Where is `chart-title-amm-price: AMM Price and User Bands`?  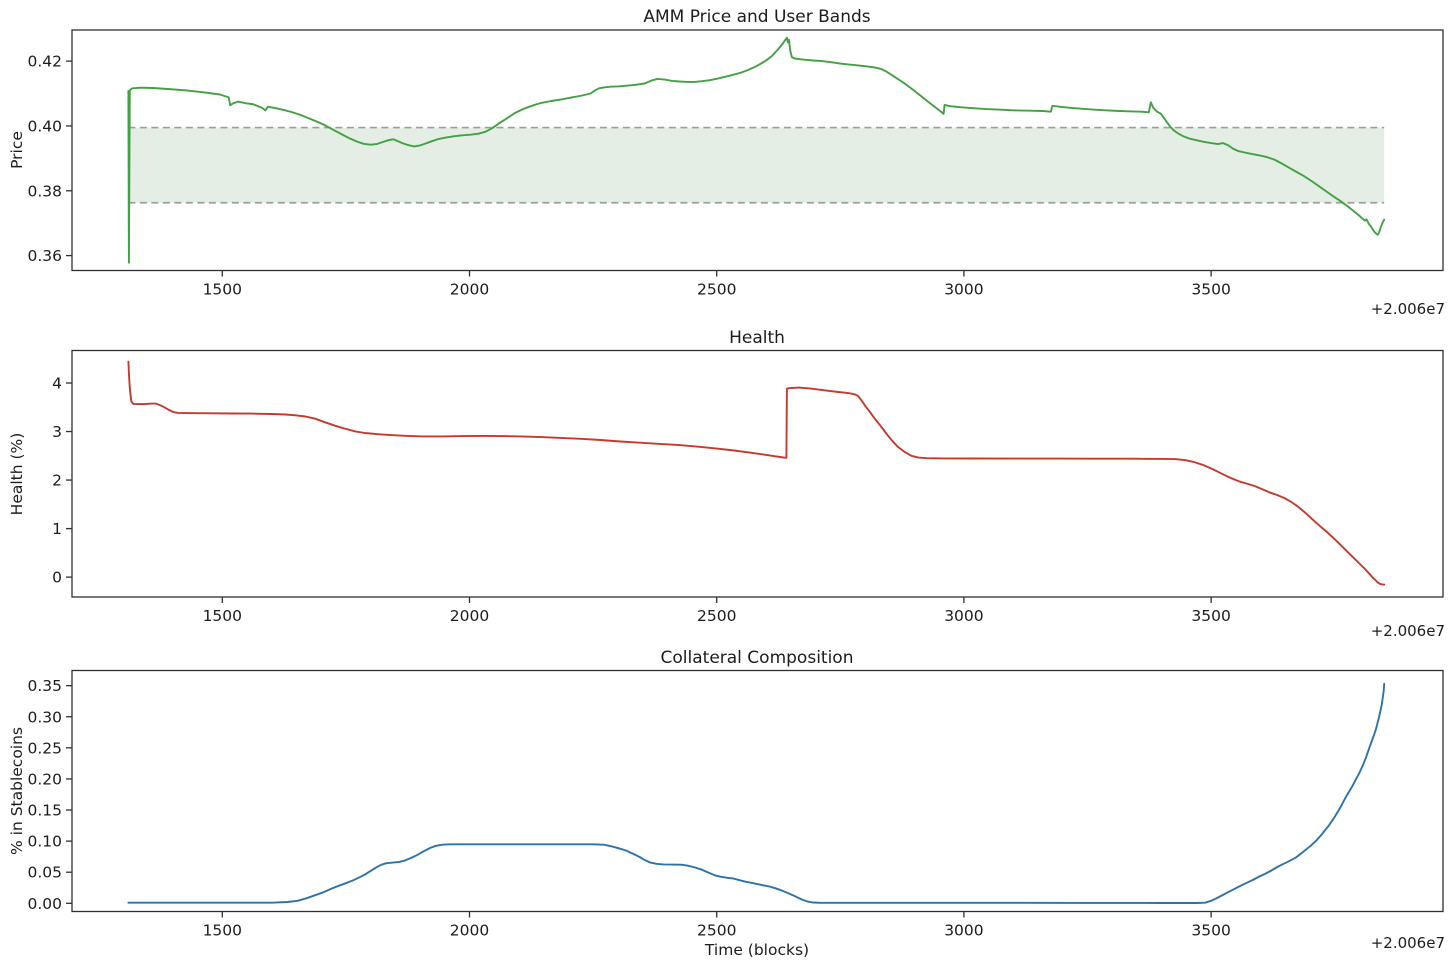 chart-title-amm-price: AMM Price and User Bands is located at coordinates (757, 17).